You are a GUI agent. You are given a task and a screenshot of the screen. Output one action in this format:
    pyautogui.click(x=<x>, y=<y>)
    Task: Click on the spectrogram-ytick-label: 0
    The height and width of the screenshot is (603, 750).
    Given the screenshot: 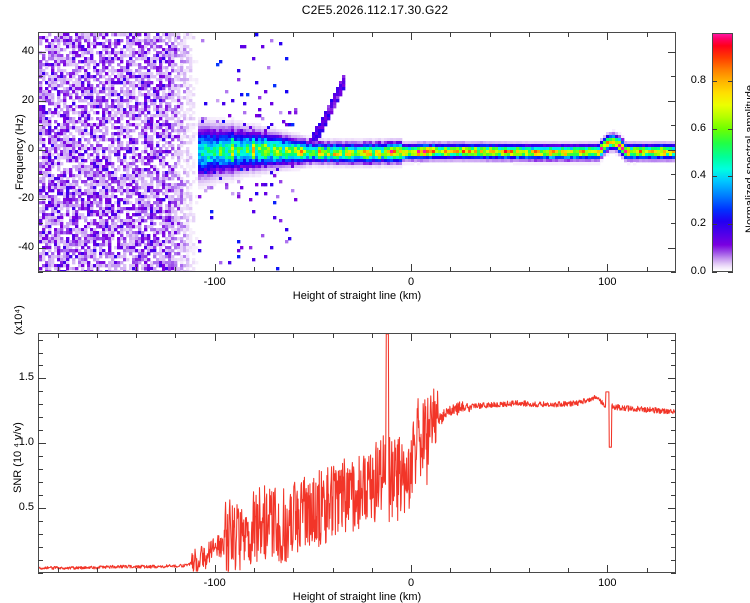 What is the action you would take?
    pyautogui.click(x=30, y=148)
    